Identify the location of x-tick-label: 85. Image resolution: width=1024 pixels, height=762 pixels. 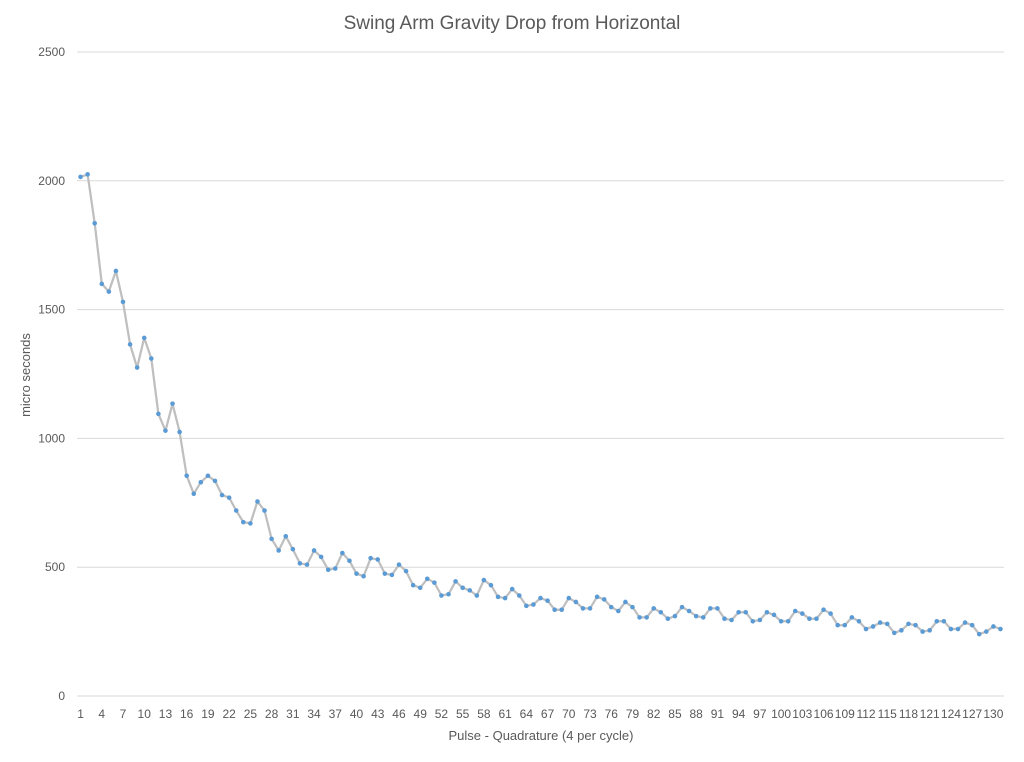
(675, 714).